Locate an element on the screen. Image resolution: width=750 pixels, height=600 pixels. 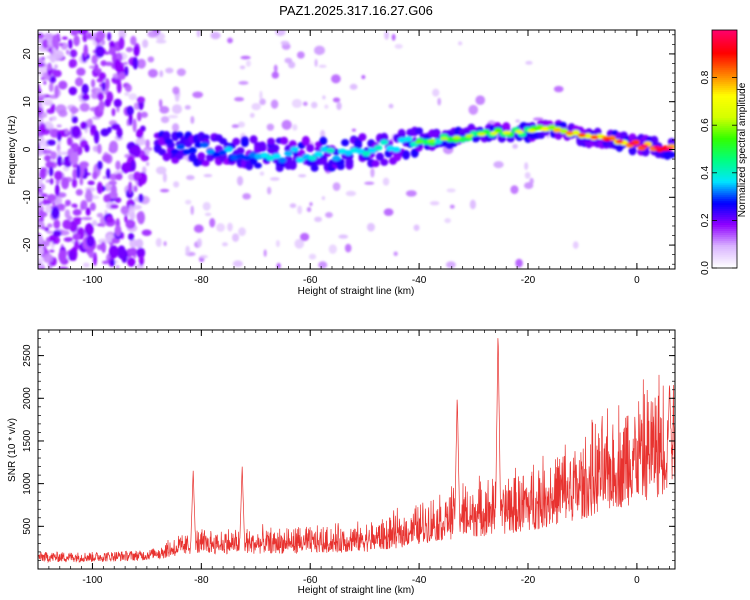
x-tick-label: -60 is located at coordinates (310, 280).